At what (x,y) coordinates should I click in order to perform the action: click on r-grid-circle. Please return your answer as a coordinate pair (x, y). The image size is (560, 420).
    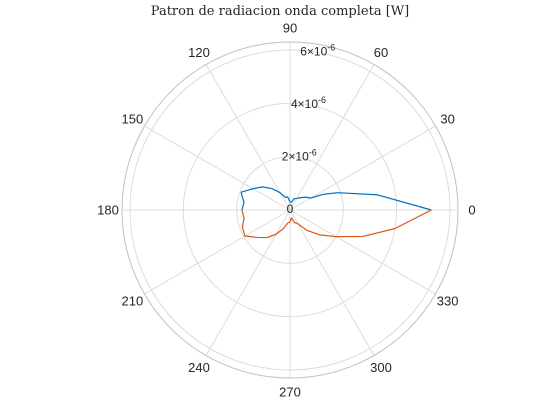
    Looking at the image, I should click on (290, 210).